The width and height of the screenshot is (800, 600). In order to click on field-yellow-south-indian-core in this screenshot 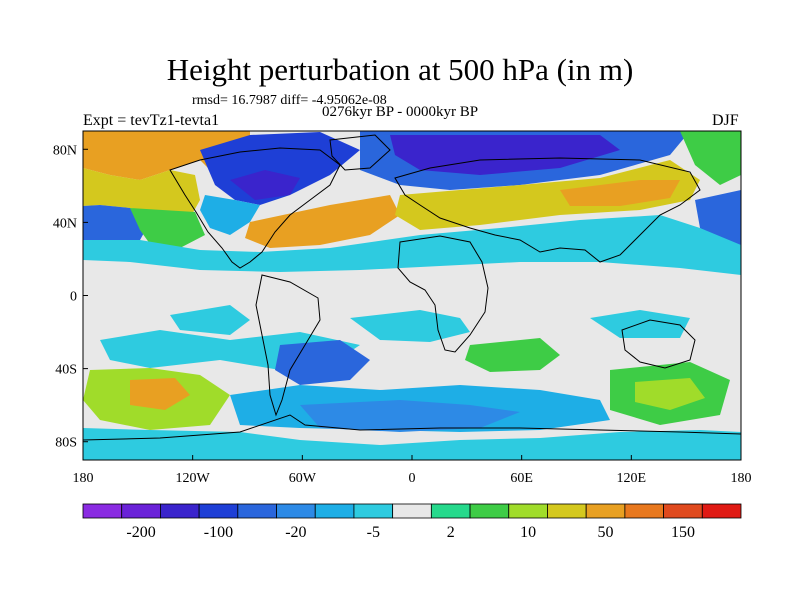, I will do `click(670, 394)`.